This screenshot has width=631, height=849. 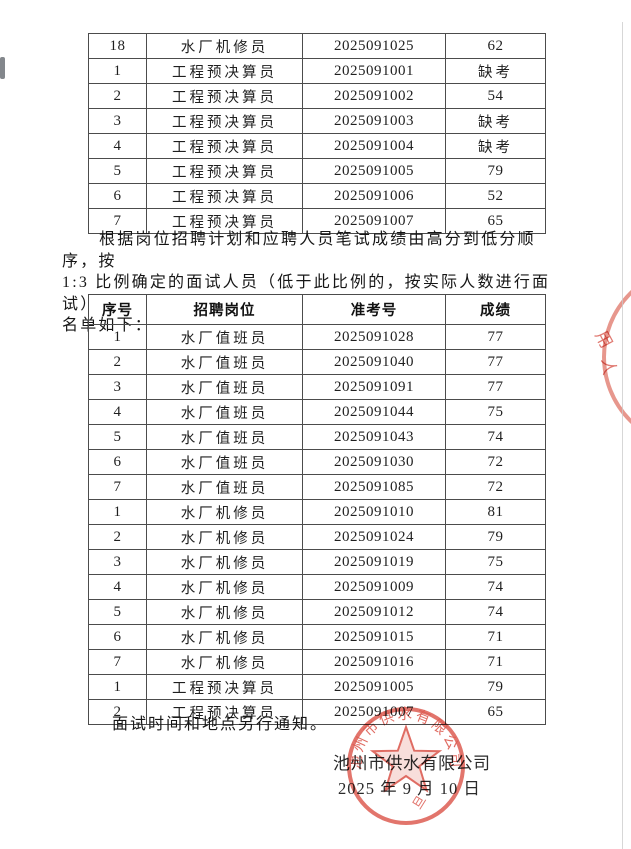 I want to click on cell-score: 75, so click(x=495, y=412).